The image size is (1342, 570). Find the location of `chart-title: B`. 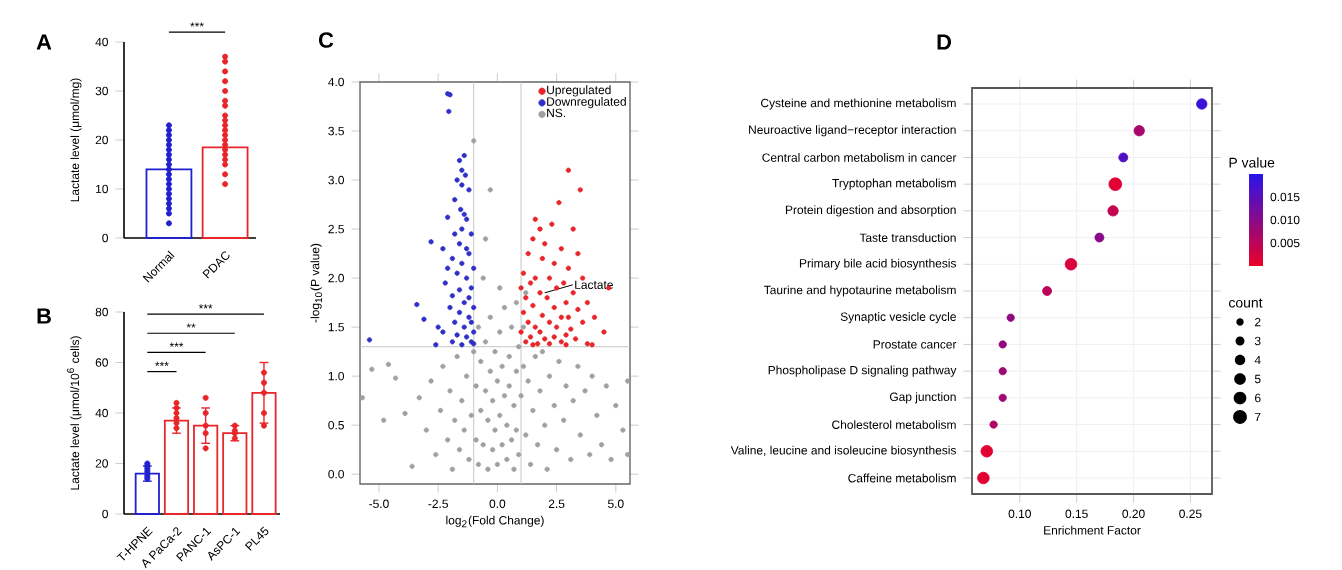

chart-title: B is located at coordinates (44, 316).